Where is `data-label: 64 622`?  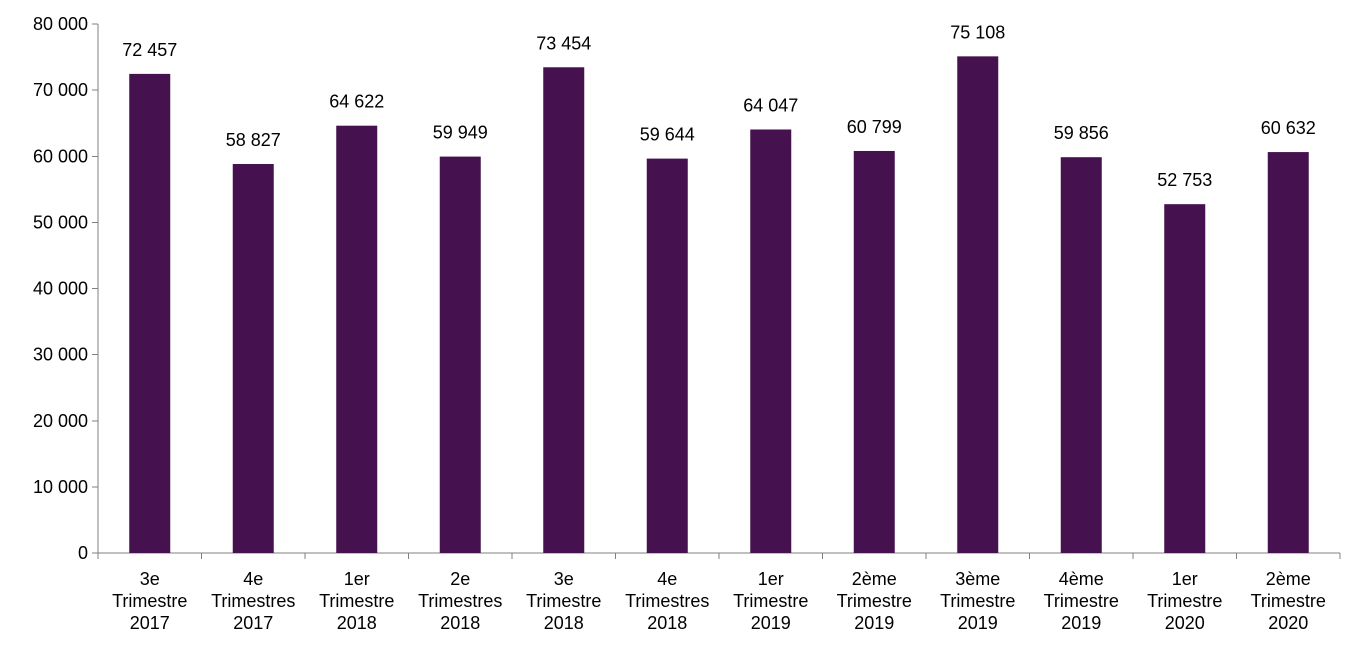
data-label: 64 622 is located at coordinates (356, 102).